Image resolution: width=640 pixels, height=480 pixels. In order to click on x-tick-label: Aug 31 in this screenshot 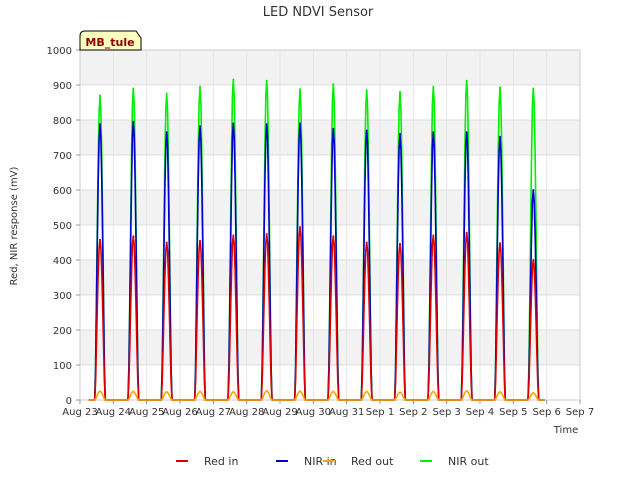, I will do `click(346, 412)`.